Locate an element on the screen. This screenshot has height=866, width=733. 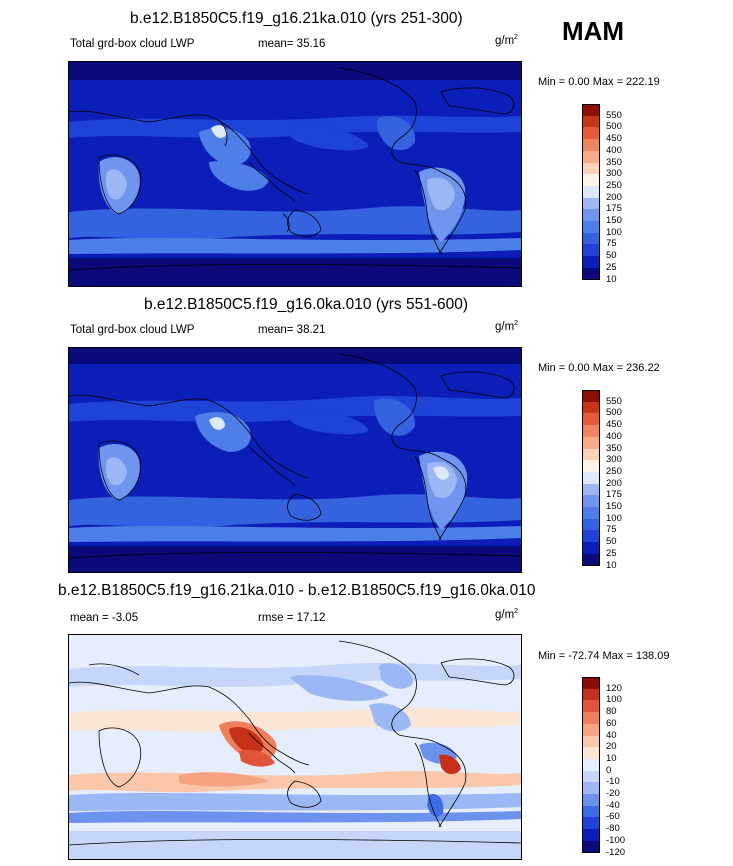
colorbar-label: -20 is located at coordinates (613, 793).